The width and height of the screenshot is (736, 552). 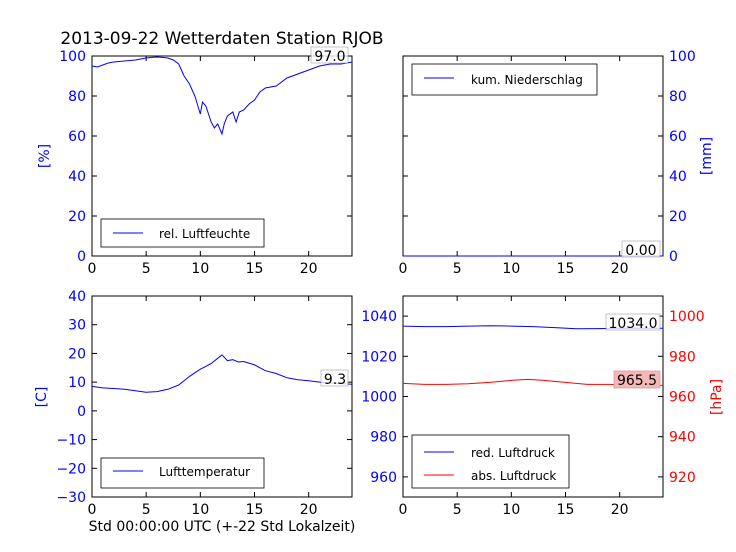 I want to click on y2-tick-label: 960, so click(x=682, y=398).